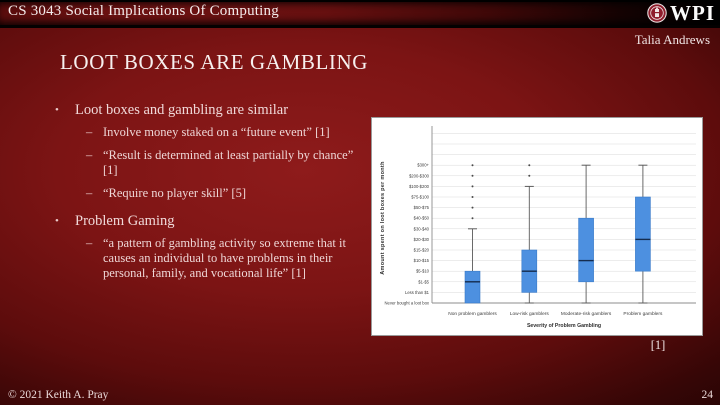  Describe the element at coordinates (419, 186) in the screenshot. I see `y-tick-label: $100-$200` at that location.